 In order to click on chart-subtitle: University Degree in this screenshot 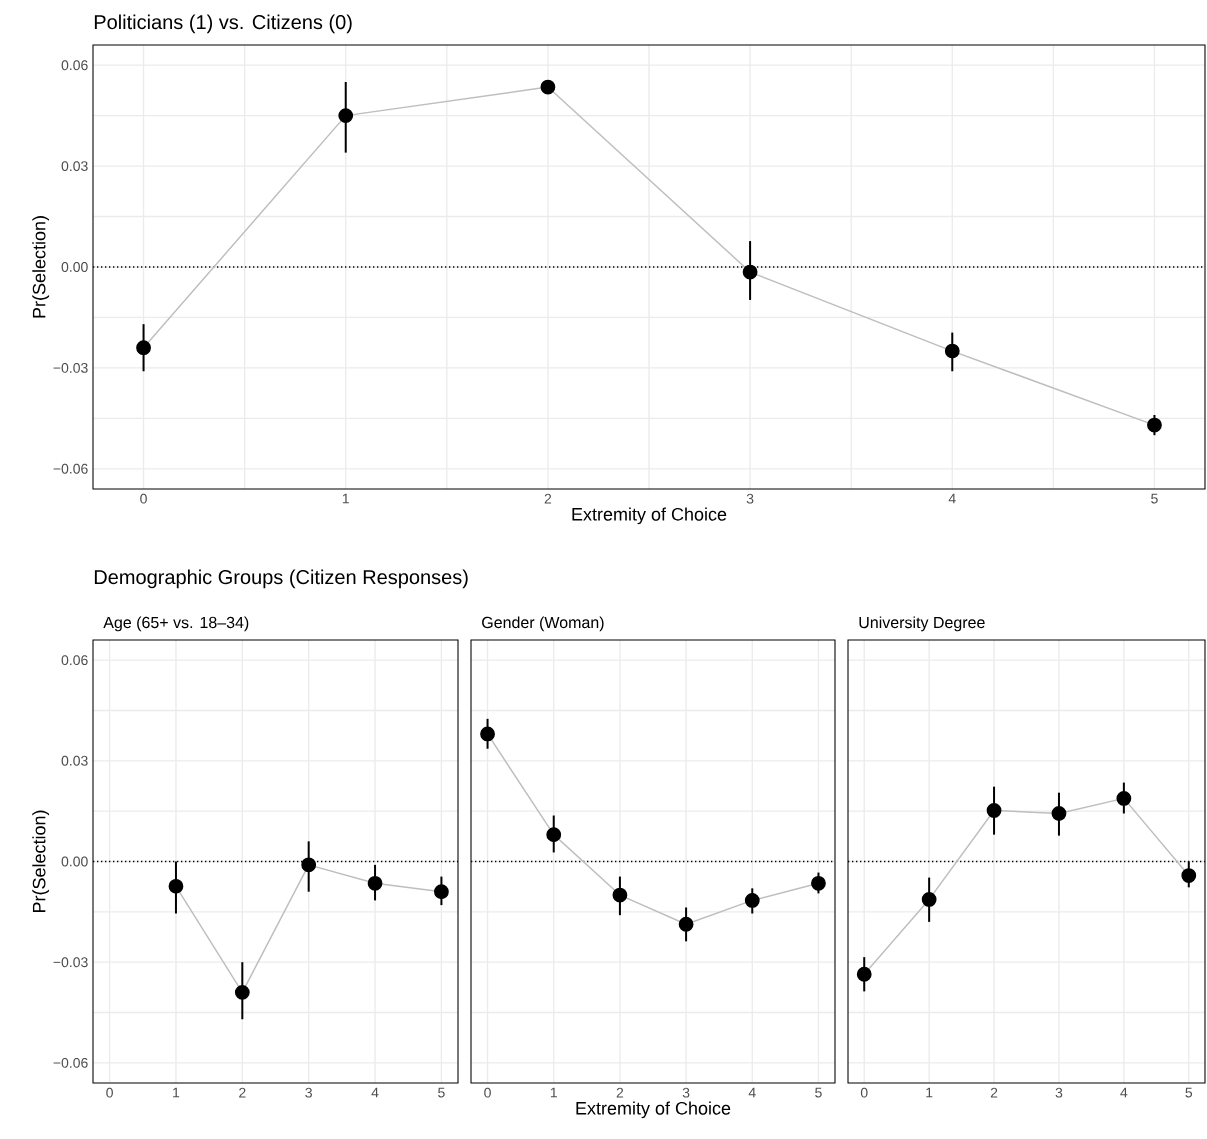, I will do `click(922, 624)`.